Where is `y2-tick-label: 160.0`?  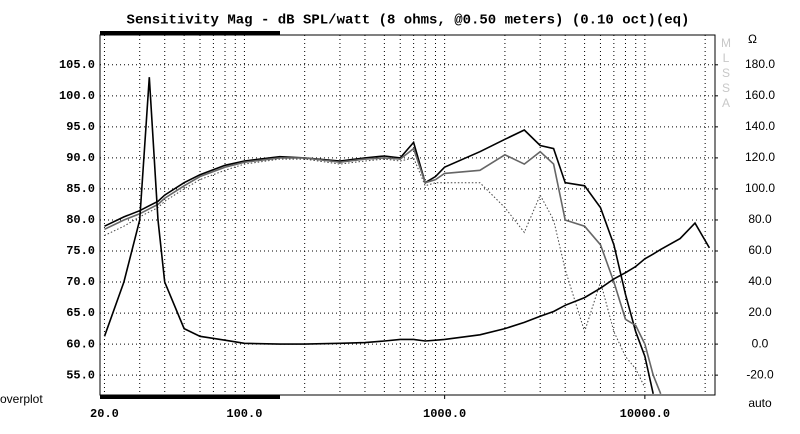
y2-tick-label: 160.0 is located at coordinates (760, 95).